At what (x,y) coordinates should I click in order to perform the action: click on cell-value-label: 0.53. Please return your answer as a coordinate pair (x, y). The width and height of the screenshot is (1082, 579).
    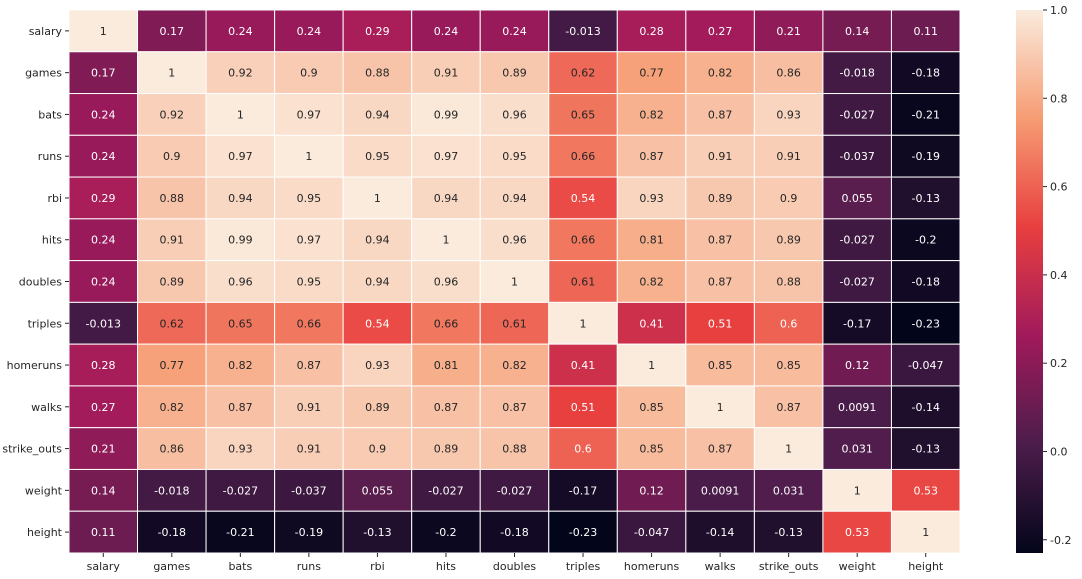
    Looking at the image, I should click on (925, 490).